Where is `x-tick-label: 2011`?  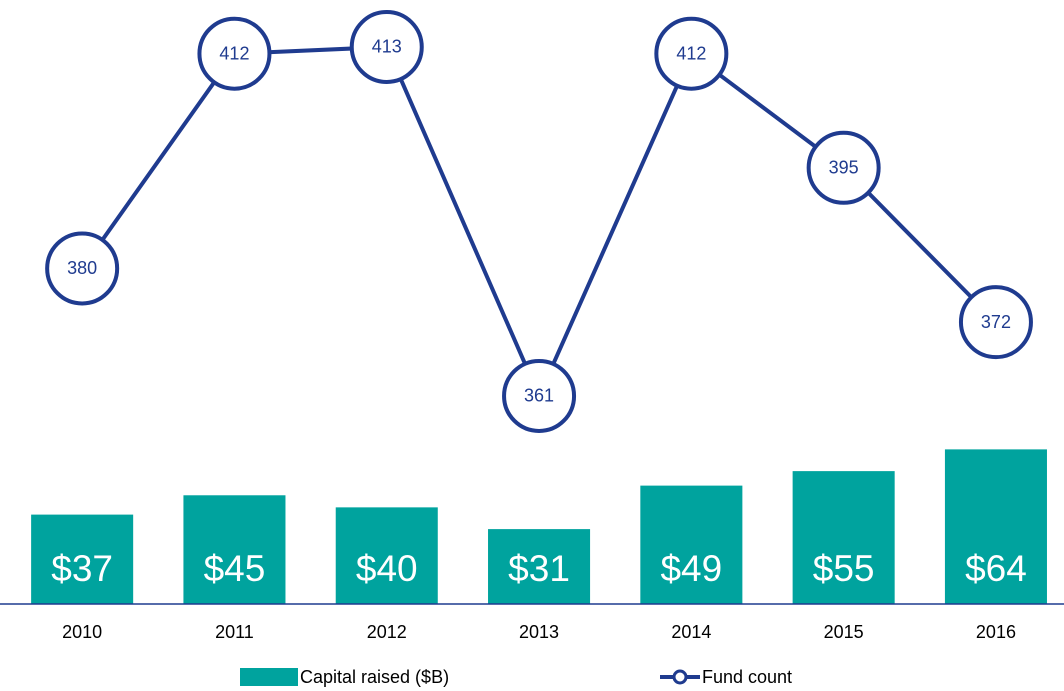 x-tick-label: 2011 is located at coordinates (234, 632).